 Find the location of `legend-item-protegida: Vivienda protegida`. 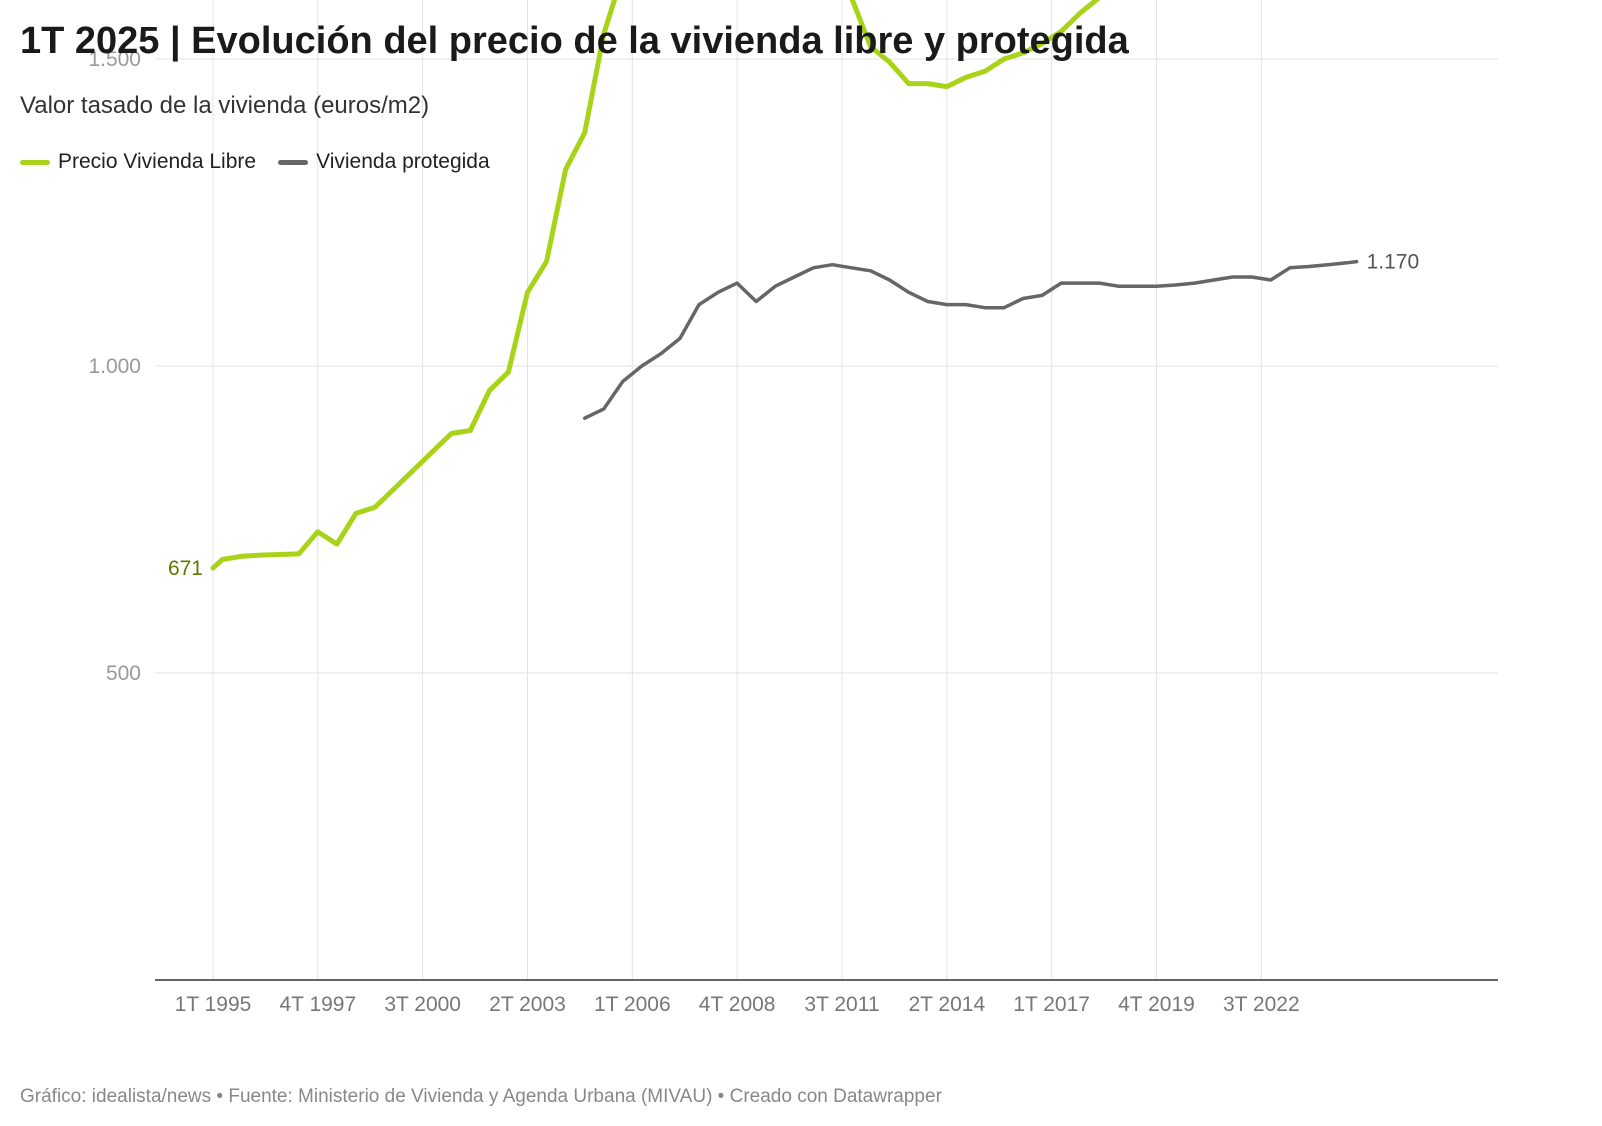

legend-item-protegida: Vivienda protegida is located at coordinates (384, 162).